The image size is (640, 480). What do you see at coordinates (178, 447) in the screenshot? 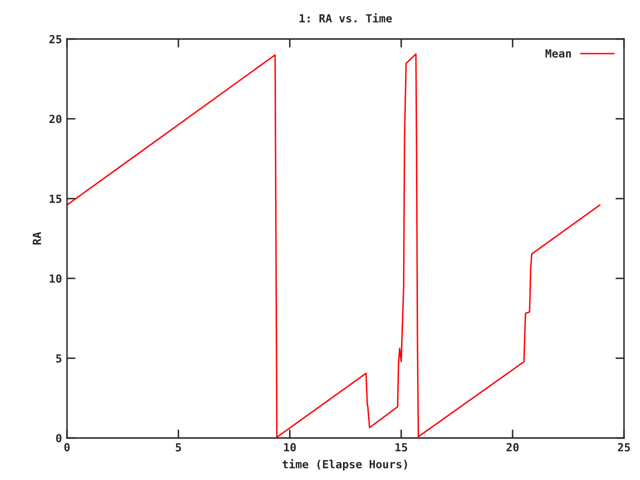
I see `x-tick-label: 5` at bounding box center [178, 447].